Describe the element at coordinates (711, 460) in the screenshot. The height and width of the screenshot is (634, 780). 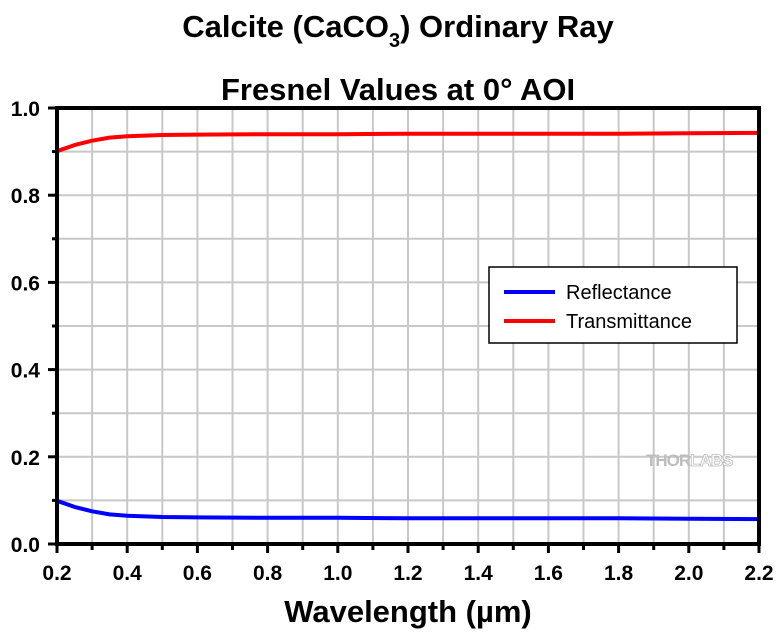
I see `watermark-labs: LABS` at that location.